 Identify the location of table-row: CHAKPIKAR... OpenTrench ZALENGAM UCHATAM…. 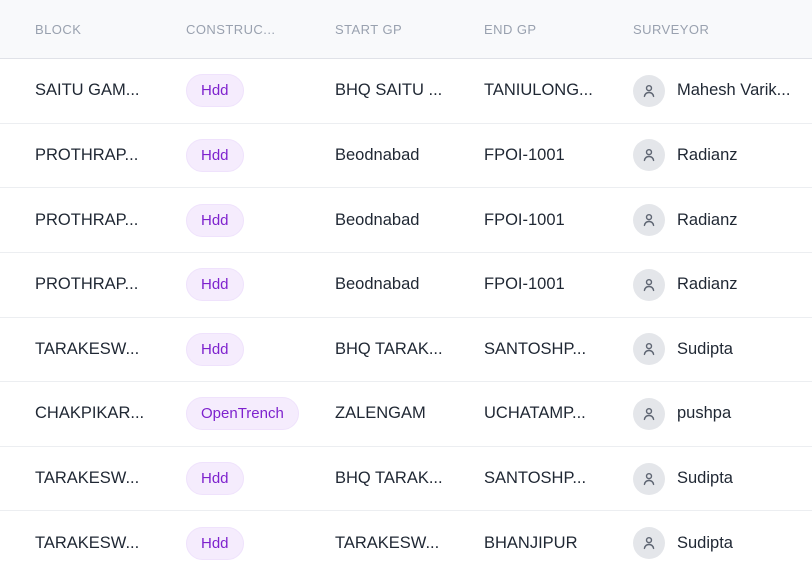
(406, 413).